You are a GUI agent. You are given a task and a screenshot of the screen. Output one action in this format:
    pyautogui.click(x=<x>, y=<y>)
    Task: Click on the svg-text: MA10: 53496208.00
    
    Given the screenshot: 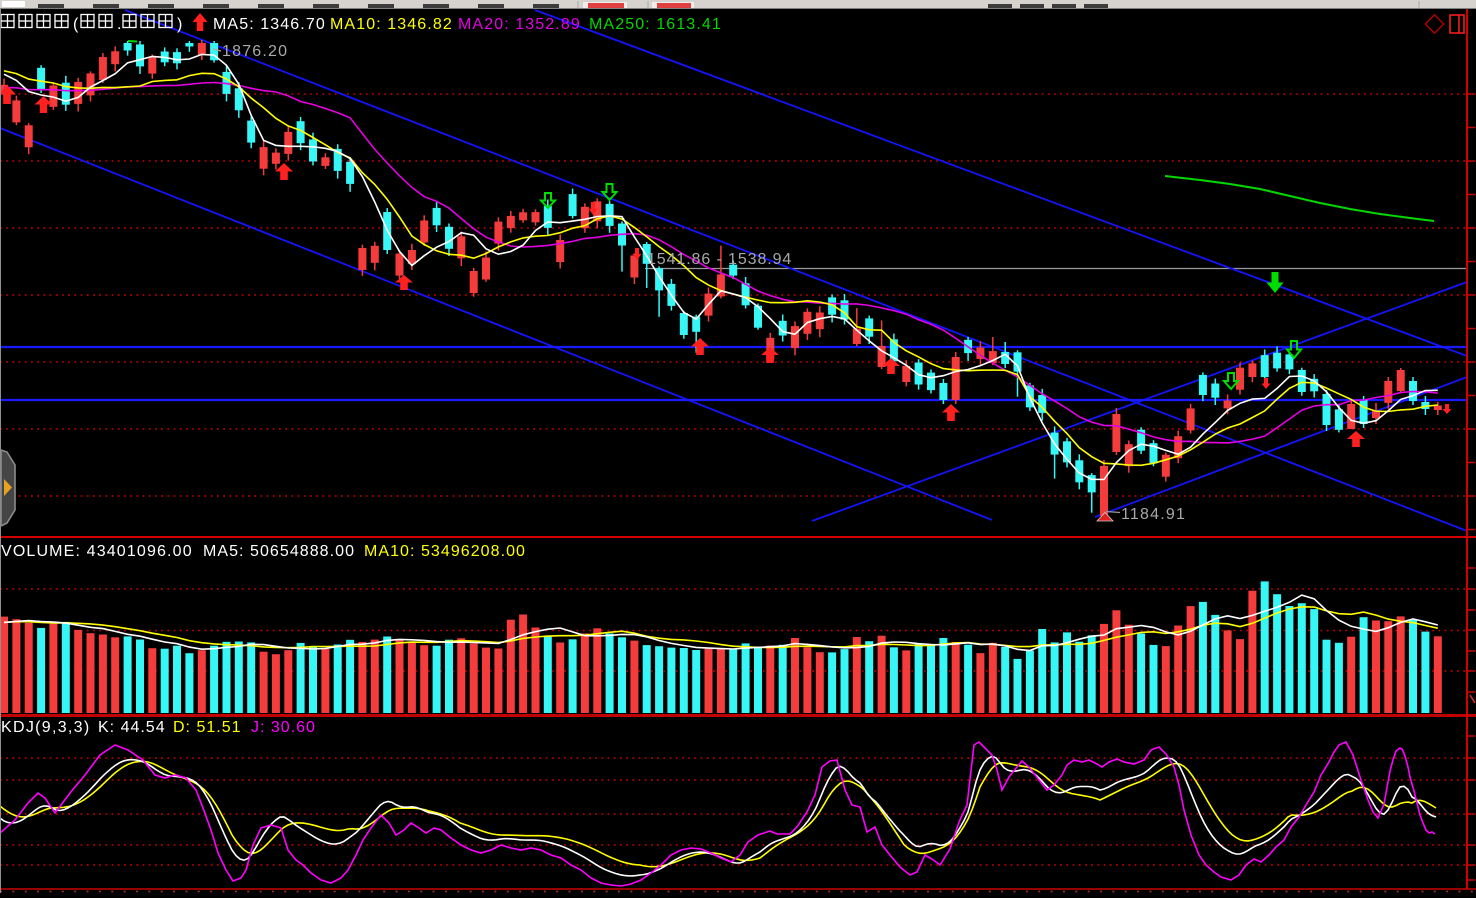 What is the action you would take?
    pyautogui.click(x=445, y=551)
    